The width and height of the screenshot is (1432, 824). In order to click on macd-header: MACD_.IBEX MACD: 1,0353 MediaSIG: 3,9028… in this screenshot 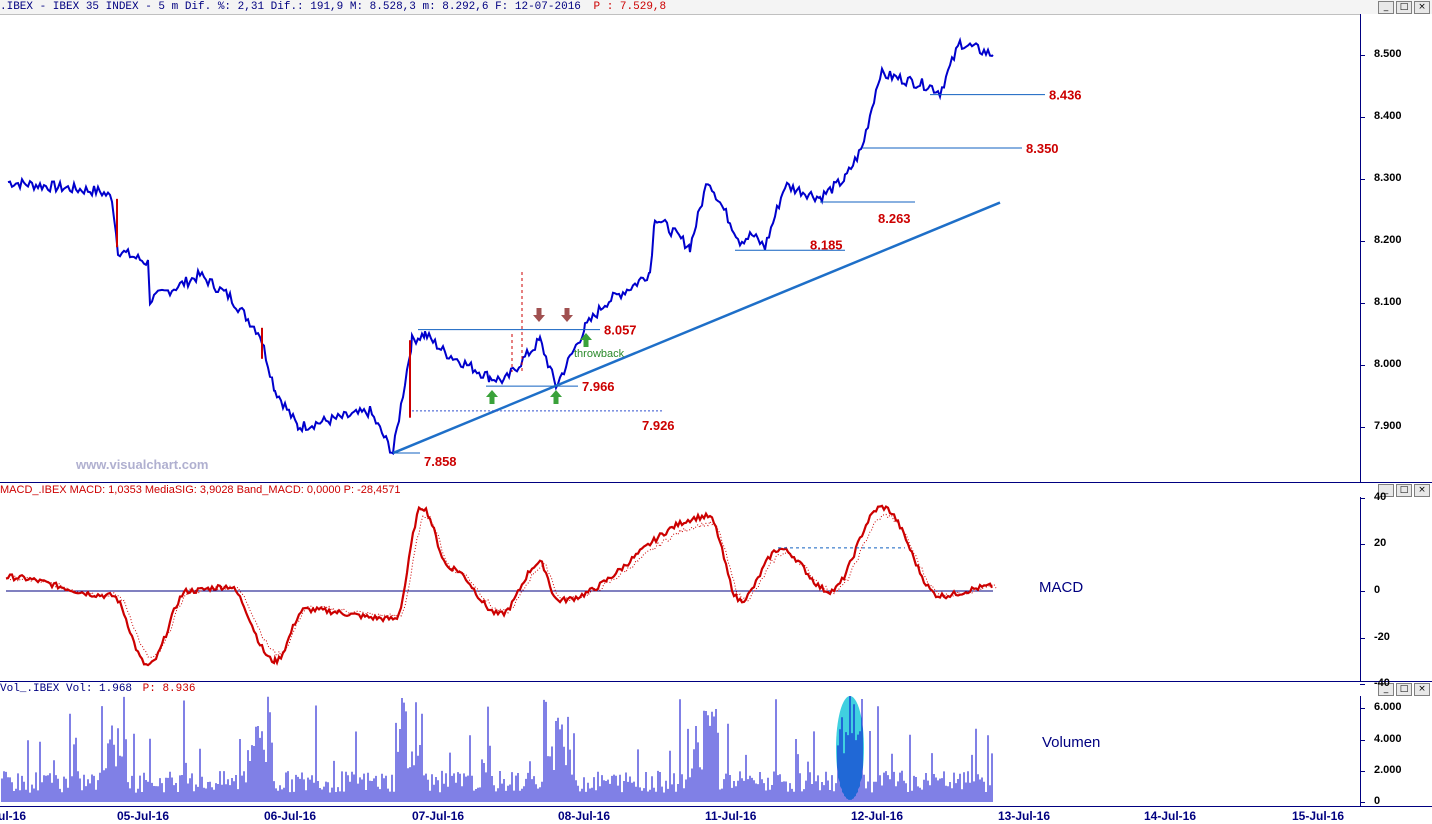, I will do `click(200, 490)`.